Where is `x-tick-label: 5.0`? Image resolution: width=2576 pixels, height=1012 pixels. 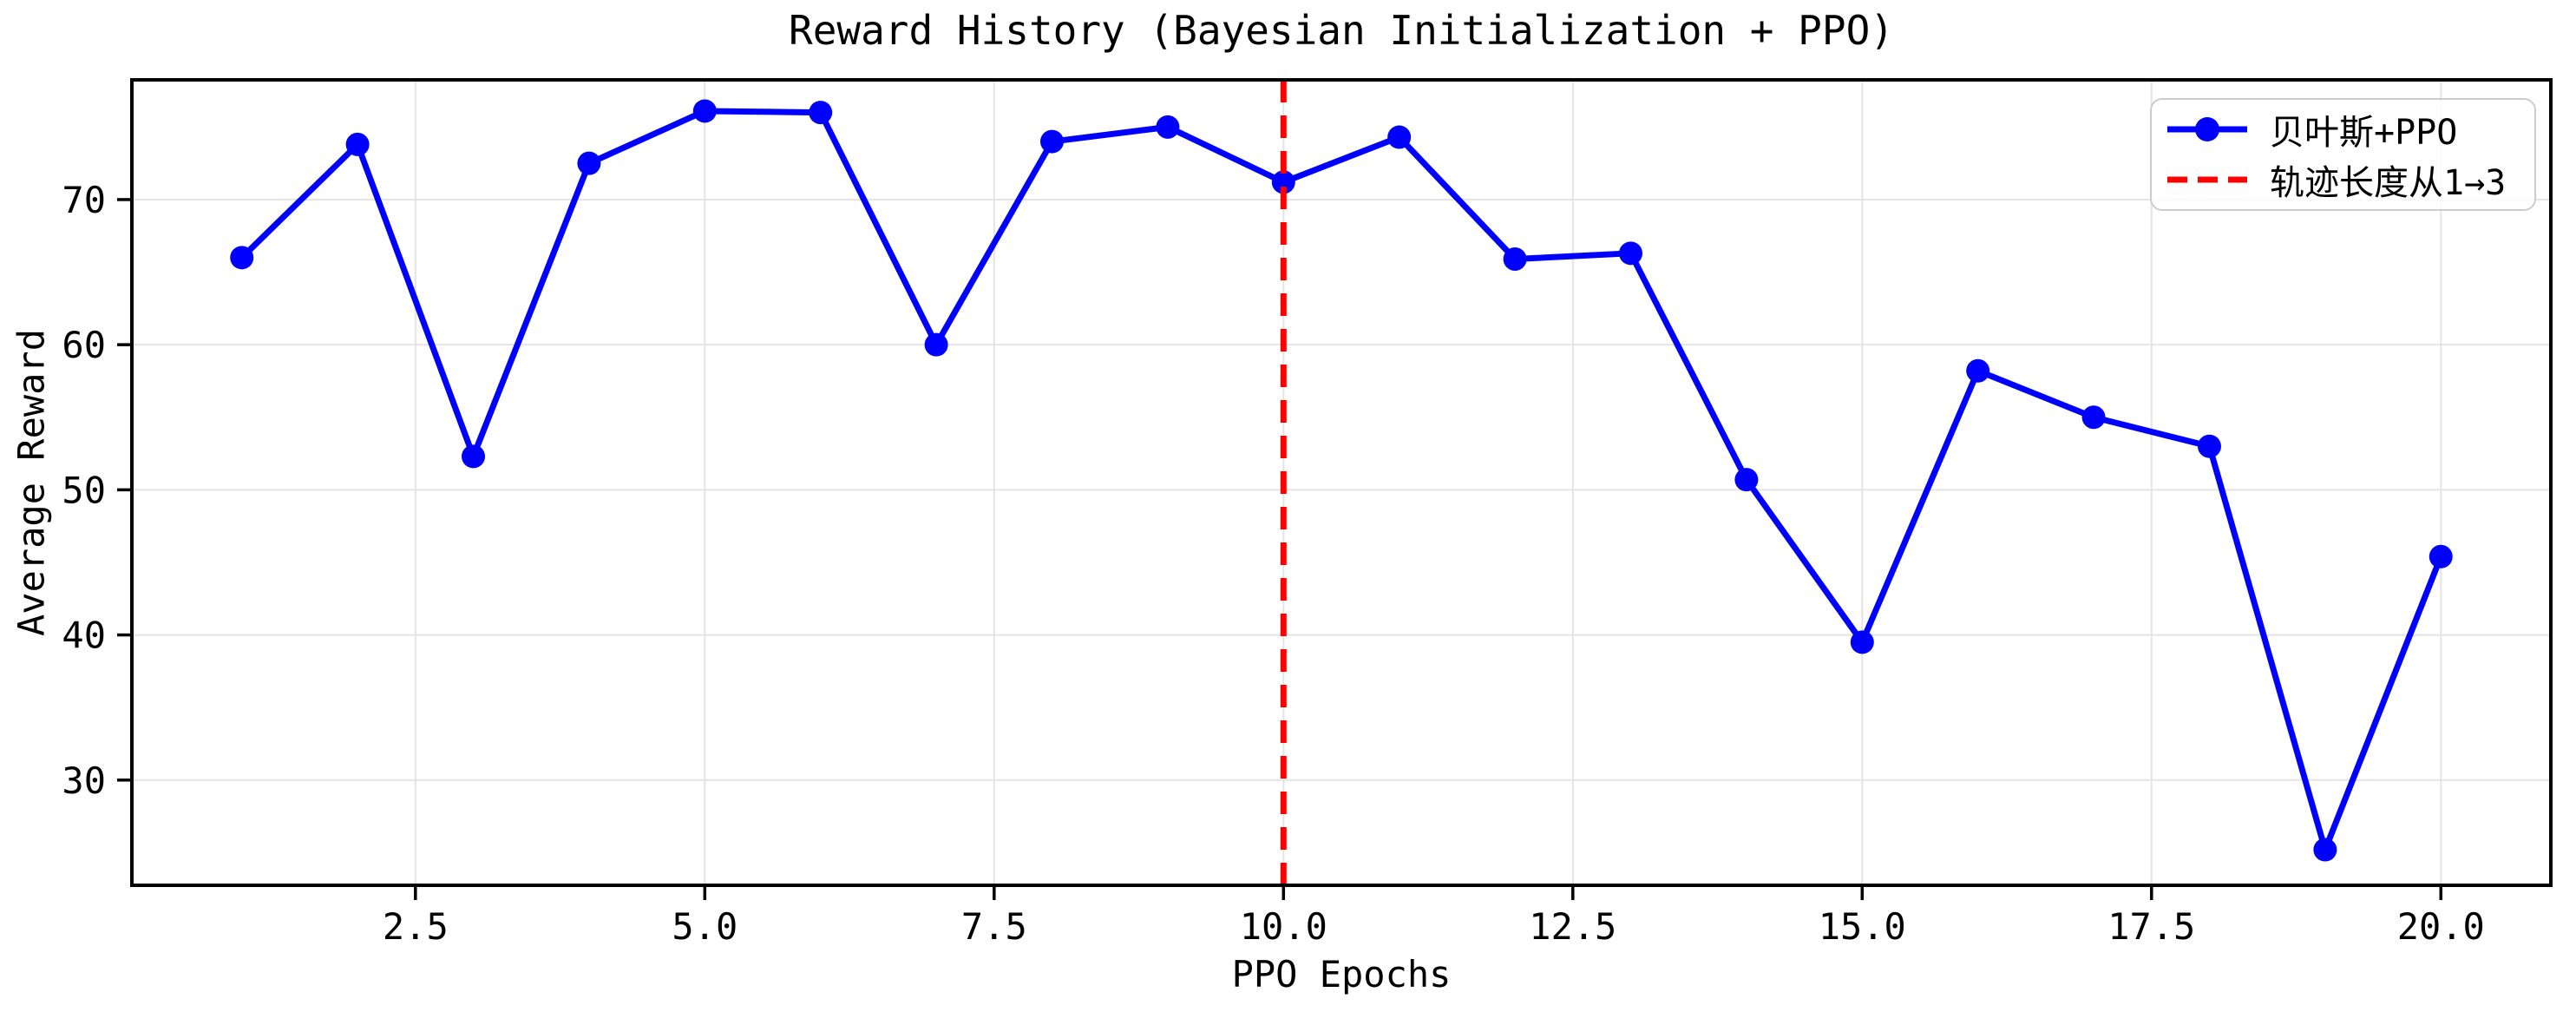 x-tick-label: 5.0 is located at coordinates (704, 926).